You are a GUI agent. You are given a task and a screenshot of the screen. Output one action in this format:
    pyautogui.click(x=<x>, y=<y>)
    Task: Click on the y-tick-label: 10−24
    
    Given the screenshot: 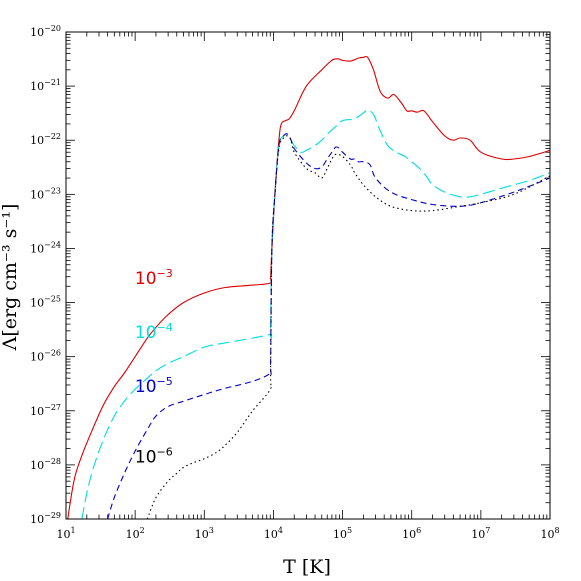 What is the action you would take?
    pyautogui.click(x=45, y=247)
    